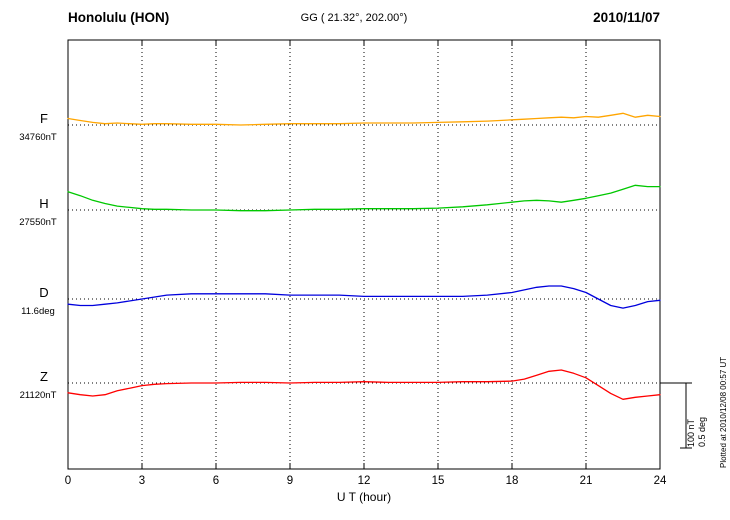 The width and height of the screenshot is (730, 520). I want to click on scale-bar-deg-label: 0.5 deg, so click(702, 432).